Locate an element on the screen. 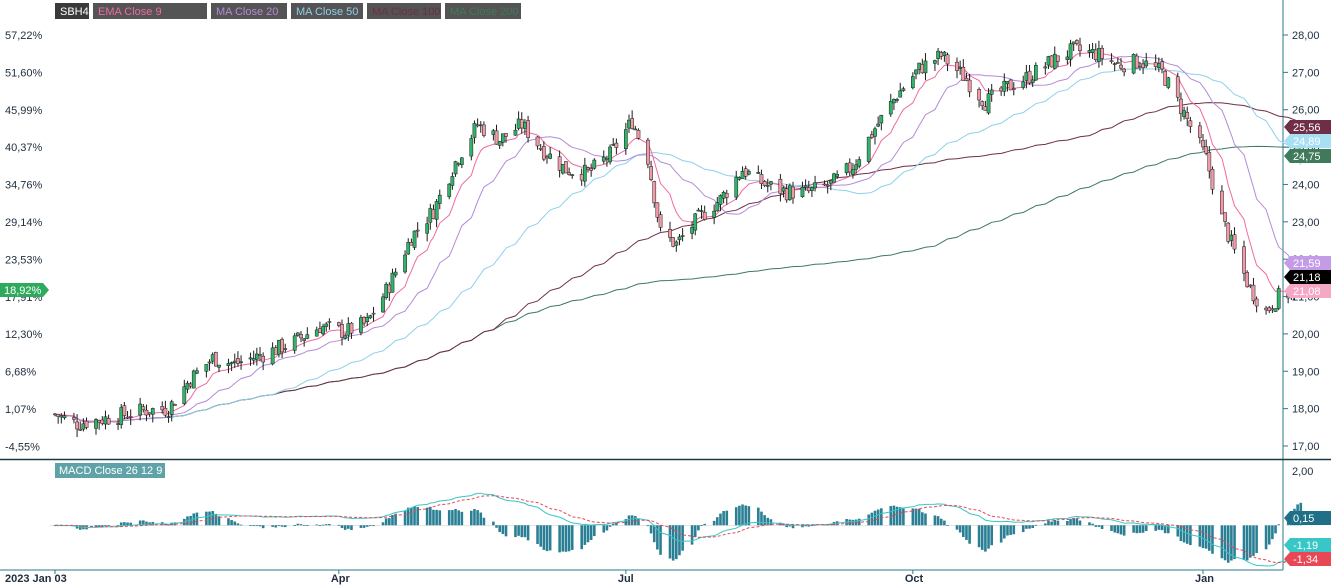 Image resolution: width=1331 pixels, height=587 pixels. macd-tag-label: 0,15 is located at coordinates (1303, 519).